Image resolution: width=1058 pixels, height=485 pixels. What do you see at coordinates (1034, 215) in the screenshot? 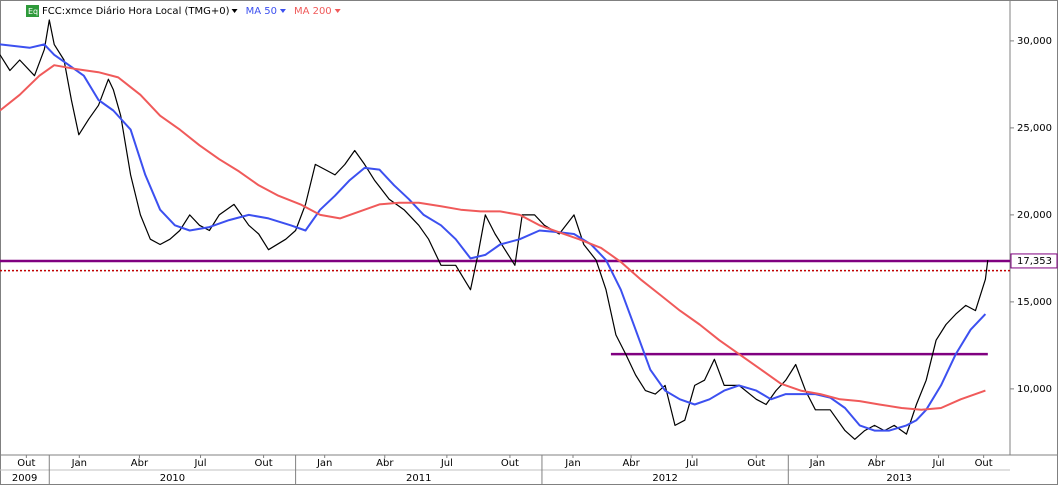
I see `y-tick-label: 20,000` at bounding box center [1034, 215].